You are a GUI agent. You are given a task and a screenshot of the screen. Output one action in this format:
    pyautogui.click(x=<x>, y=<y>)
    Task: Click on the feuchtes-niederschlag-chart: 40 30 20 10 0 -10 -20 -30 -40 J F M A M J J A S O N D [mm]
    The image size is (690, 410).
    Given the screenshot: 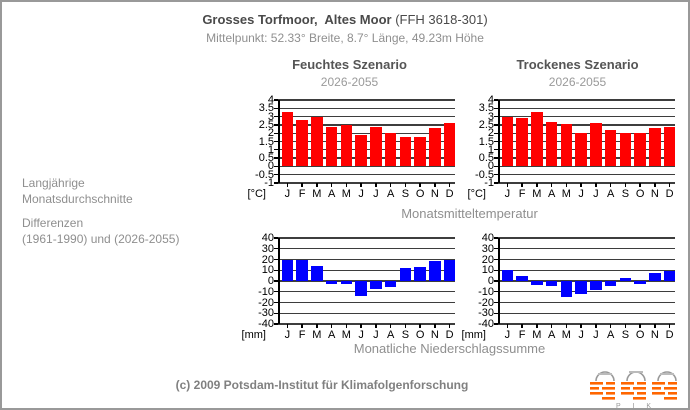 What is the action you would take?
    pyautogui.click(x=349, y=286)
    